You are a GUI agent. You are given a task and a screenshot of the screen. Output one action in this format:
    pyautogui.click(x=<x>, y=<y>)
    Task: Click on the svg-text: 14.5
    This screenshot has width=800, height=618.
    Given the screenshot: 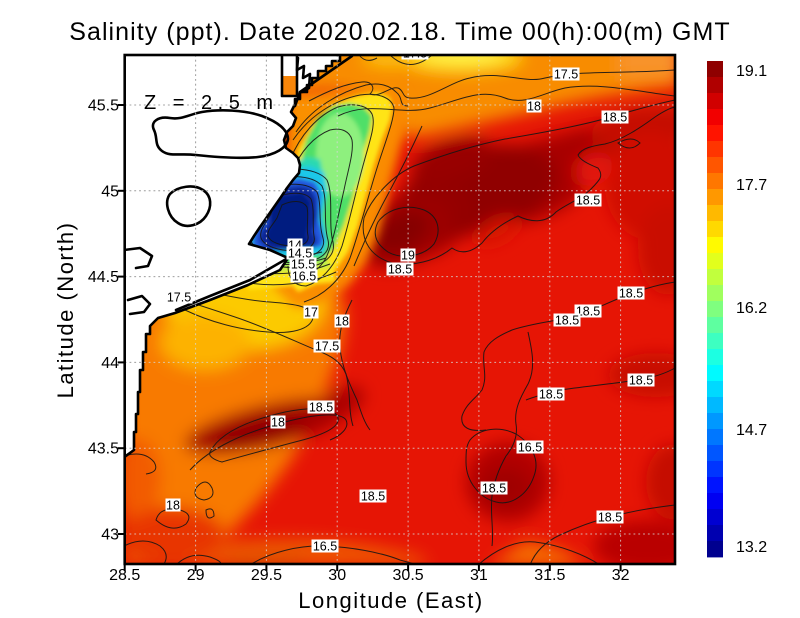 What is the action you would take?
    pyautogui.click(x=300, y=254)
    